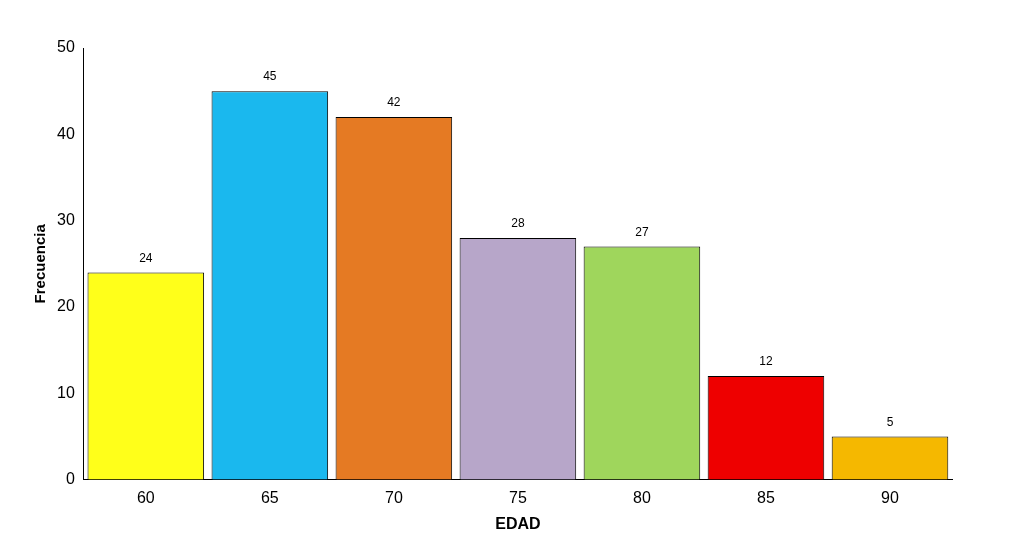  Describe the element at coordinates (394, 102) in the screenshot. I see `data-label: 42` at that location.